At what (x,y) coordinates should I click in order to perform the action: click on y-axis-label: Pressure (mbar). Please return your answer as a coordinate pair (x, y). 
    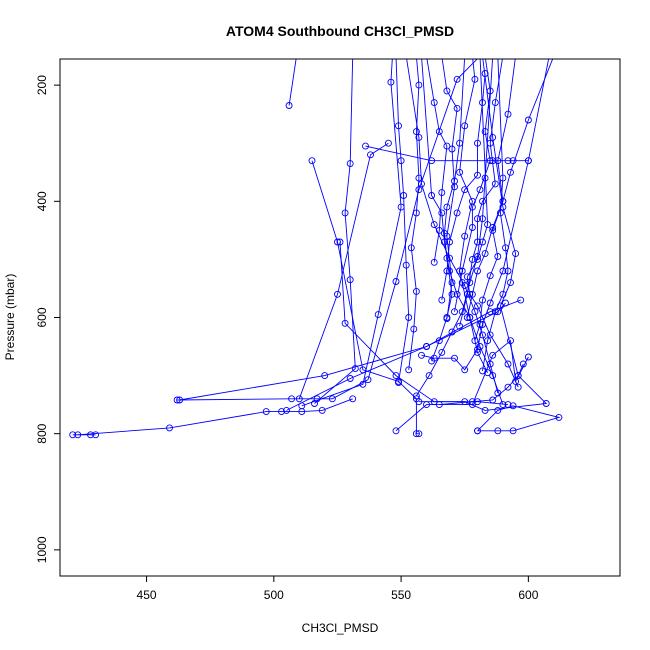
    Looking at the image, I should click on (10, 317).